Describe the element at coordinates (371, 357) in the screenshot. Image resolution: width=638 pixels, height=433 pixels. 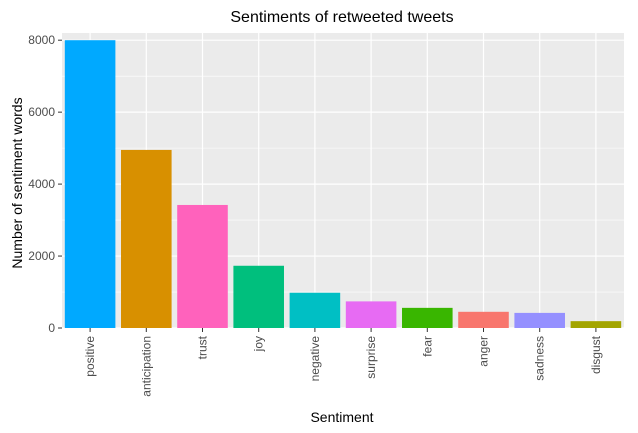
I see `x-tick-label-surprise: surprise` at that location.